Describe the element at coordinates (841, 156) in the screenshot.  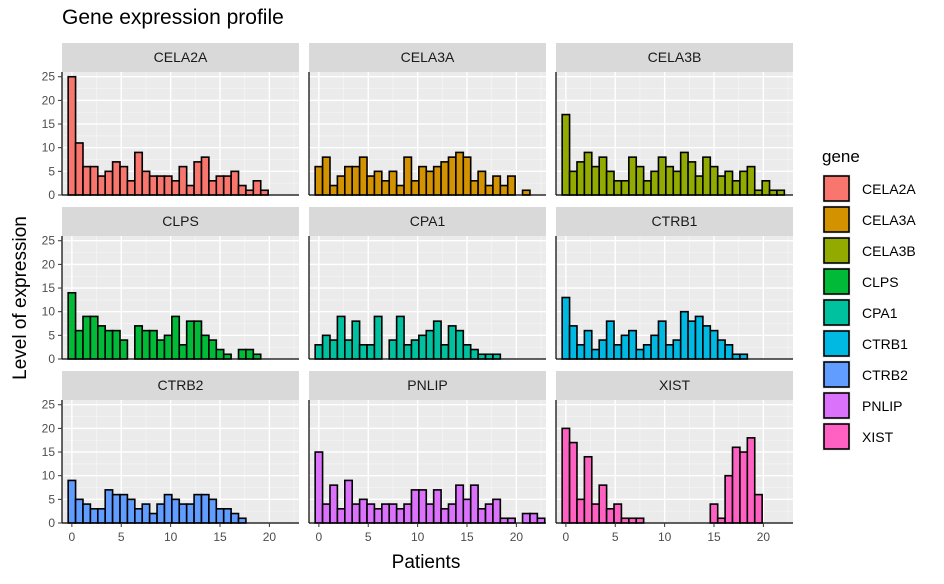
I see `legend-title: gene` at that location.